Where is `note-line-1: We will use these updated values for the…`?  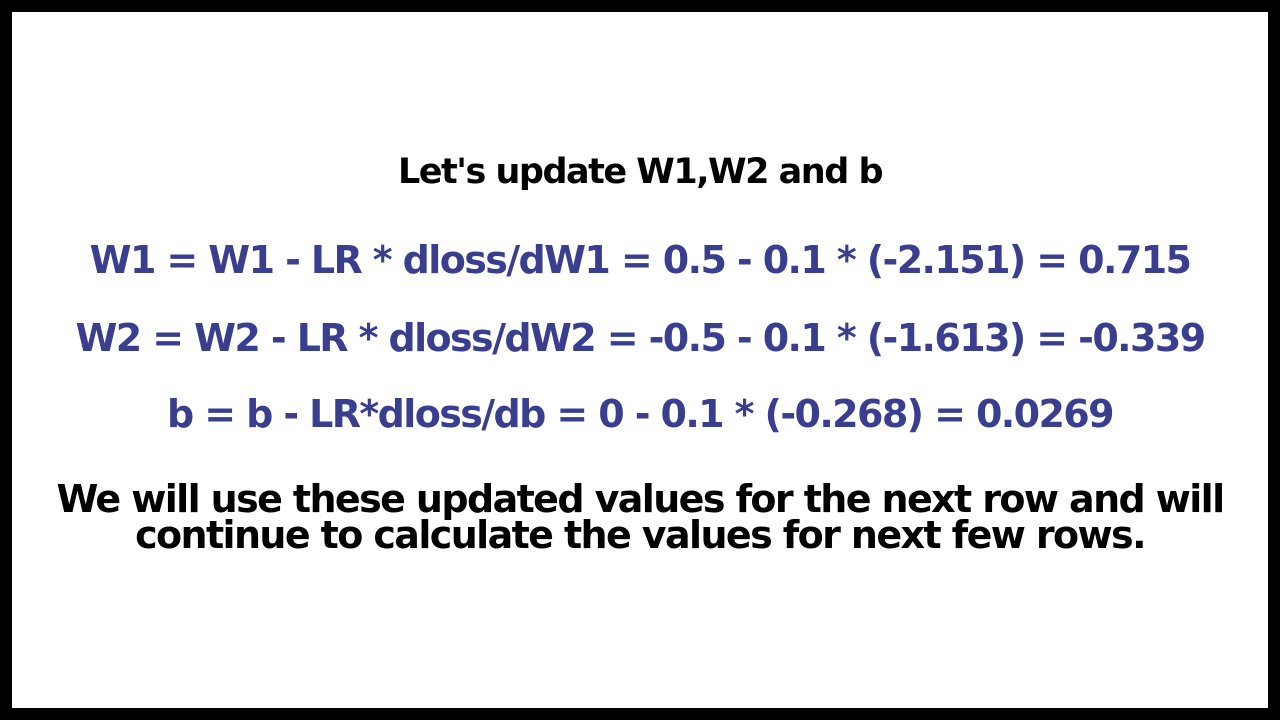 note-line-1: We will use these updated values for the… is located at coordinates (640, 499).